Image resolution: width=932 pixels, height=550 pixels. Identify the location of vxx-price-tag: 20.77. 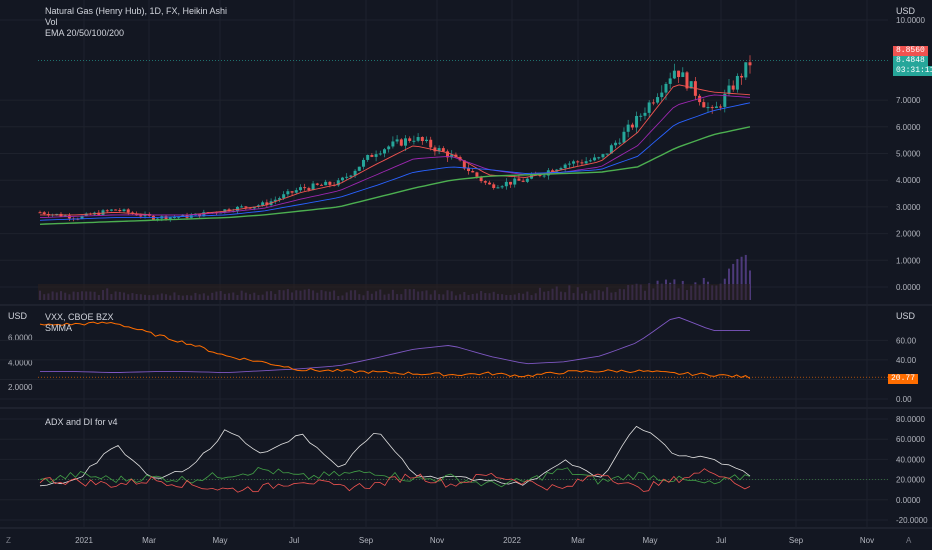
(903, 379).